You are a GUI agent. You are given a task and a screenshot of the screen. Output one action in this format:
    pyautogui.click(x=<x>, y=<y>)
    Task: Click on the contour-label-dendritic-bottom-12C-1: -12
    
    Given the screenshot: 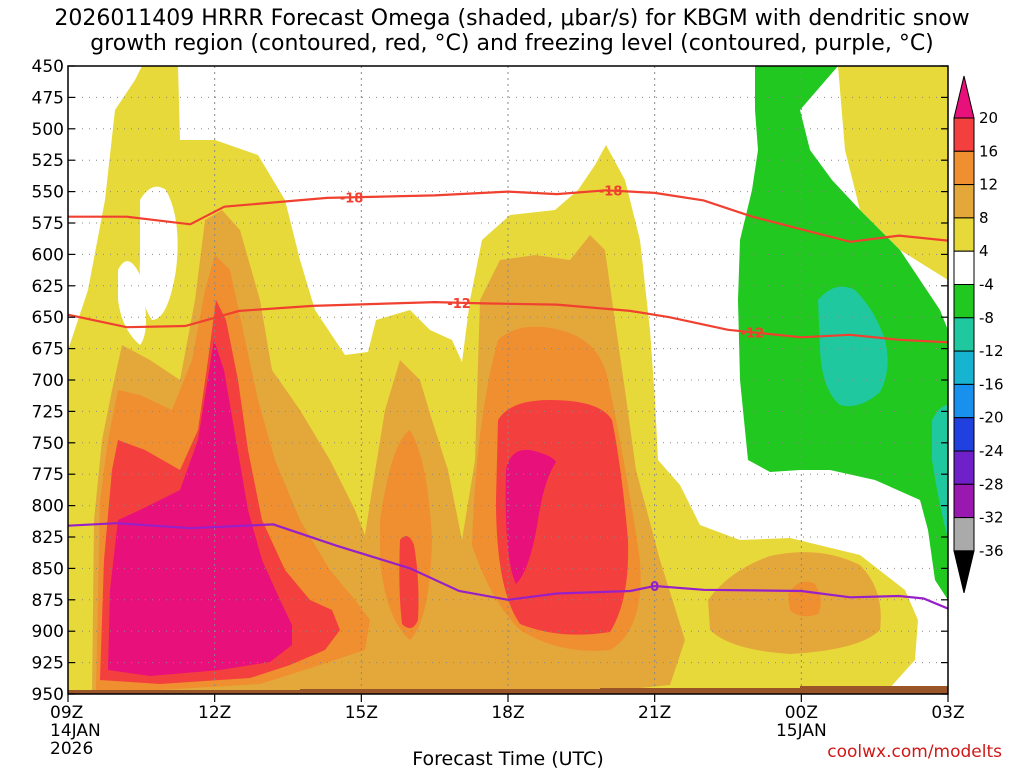 What is the action you would take?
    pyautogui.click(x=753, y=333)
    